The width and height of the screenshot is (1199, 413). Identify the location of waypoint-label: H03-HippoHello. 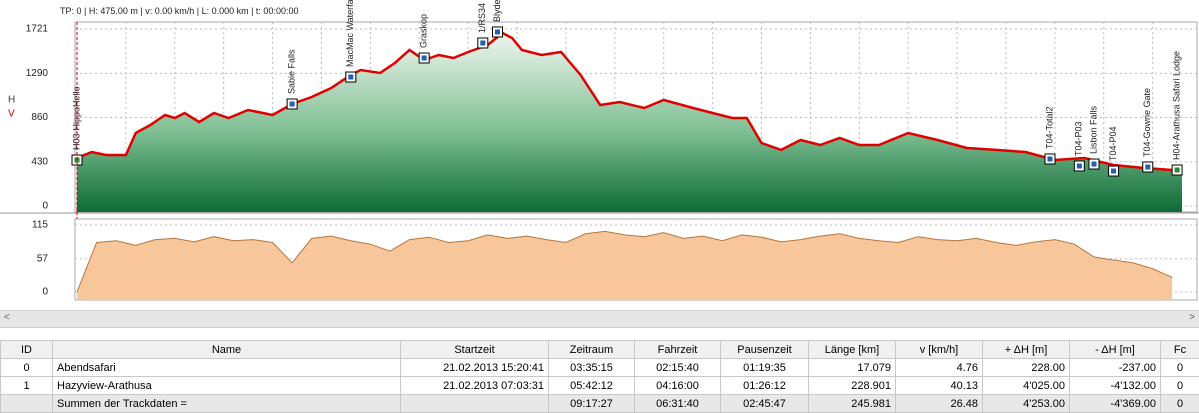
(76, 118).